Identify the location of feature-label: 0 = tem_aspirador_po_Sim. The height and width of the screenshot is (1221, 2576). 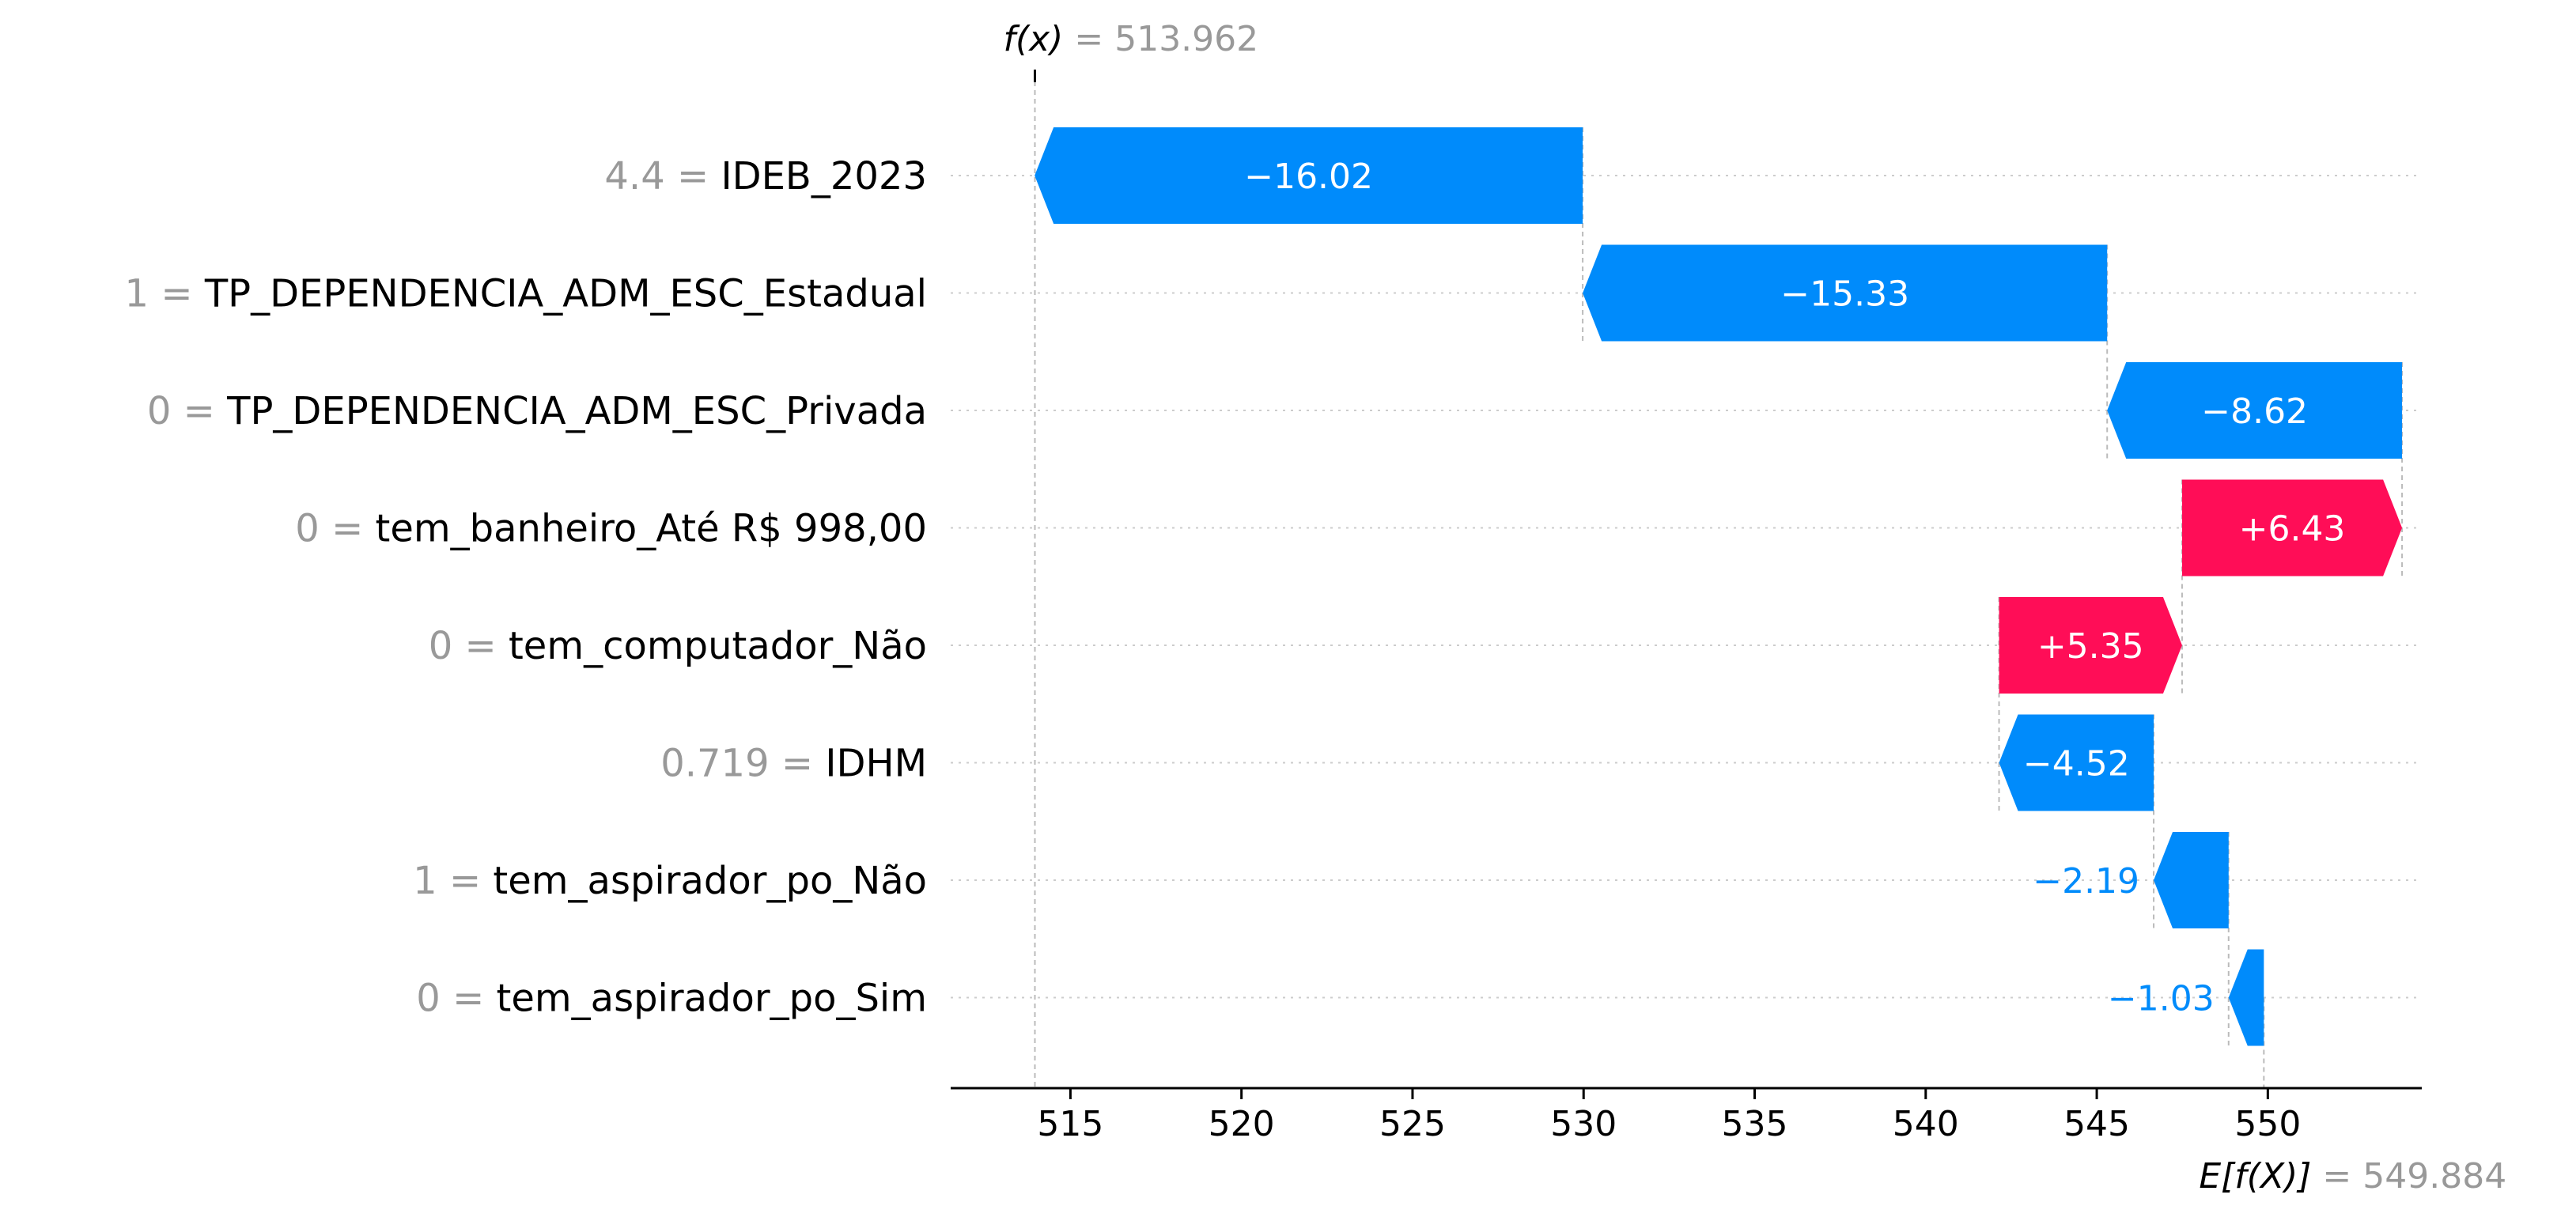
(671, 999).